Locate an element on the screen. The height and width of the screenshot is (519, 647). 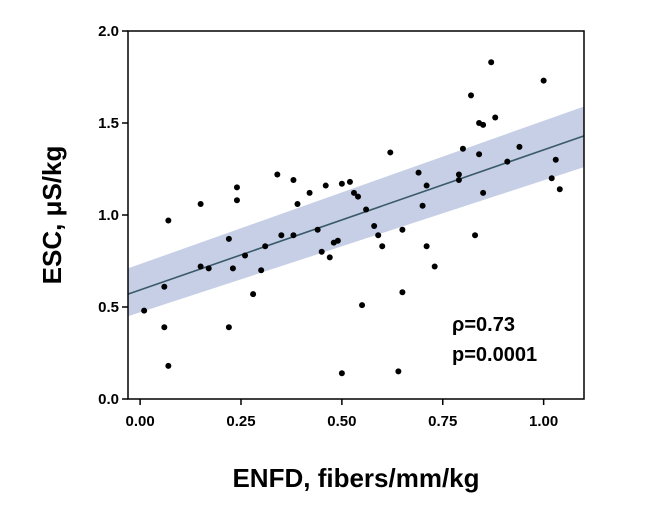
x-tick-label: 0.25 is located at coordinates (240, 421).